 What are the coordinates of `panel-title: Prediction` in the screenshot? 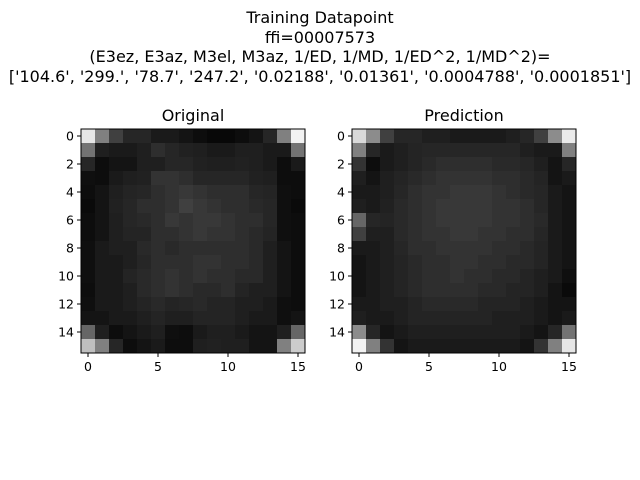 It's located at (463, 115).